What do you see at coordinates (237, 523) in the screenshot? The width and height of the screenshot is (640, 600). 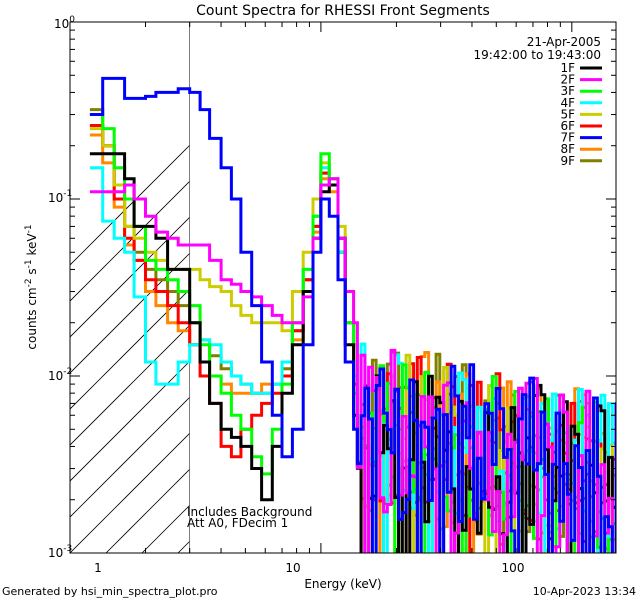 I see `attenuator-note: Att A0, FDecim 1` at bounding box center [237, 523].